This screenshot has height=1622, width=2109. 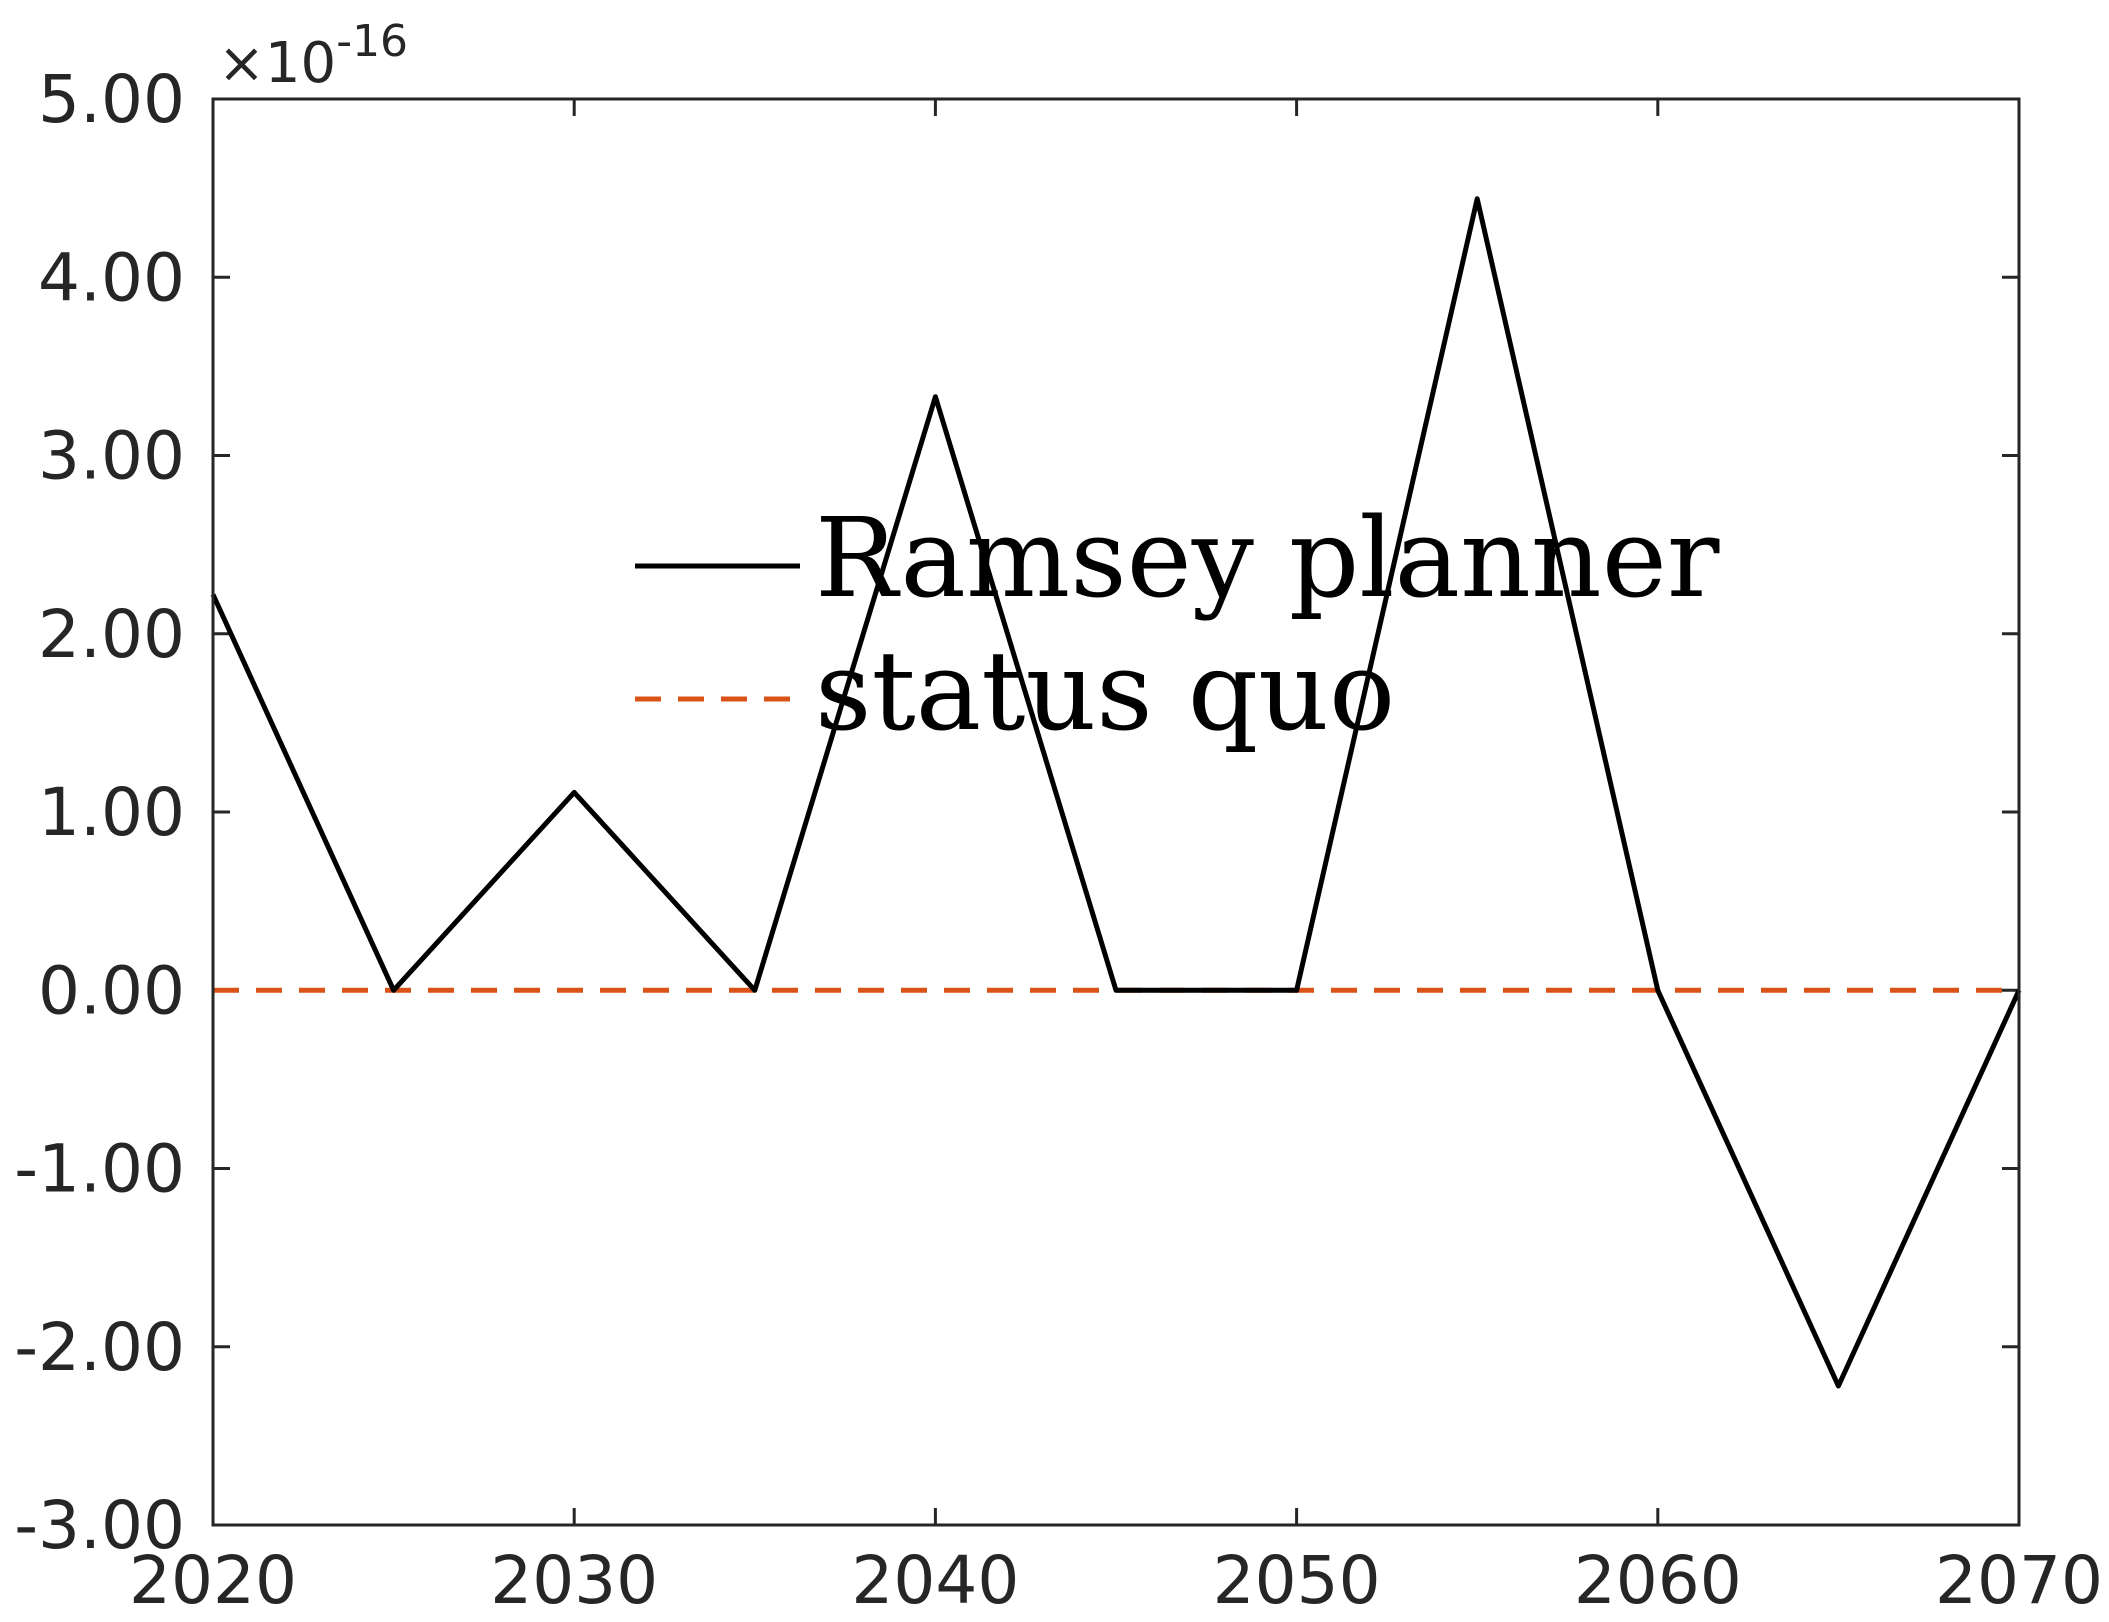 I want to click on y-tick-label: 5.00, so click(x=111, y=99).